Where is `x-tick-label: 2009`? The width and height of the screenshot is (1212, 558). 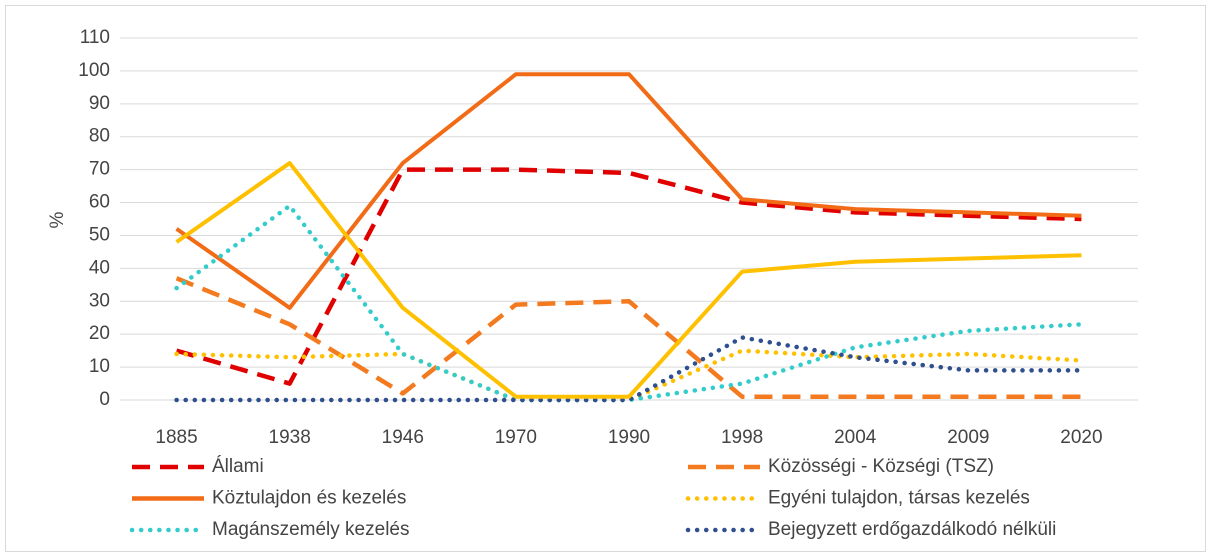
x-tick-label: 2009 is located at coordinates (968, 437).